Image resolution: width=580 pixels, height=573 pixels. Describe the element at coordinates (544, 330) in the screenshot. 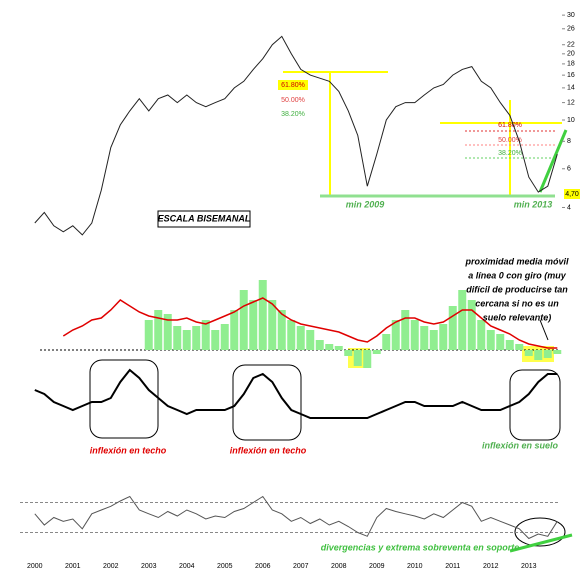

I see `pointer` at that location.